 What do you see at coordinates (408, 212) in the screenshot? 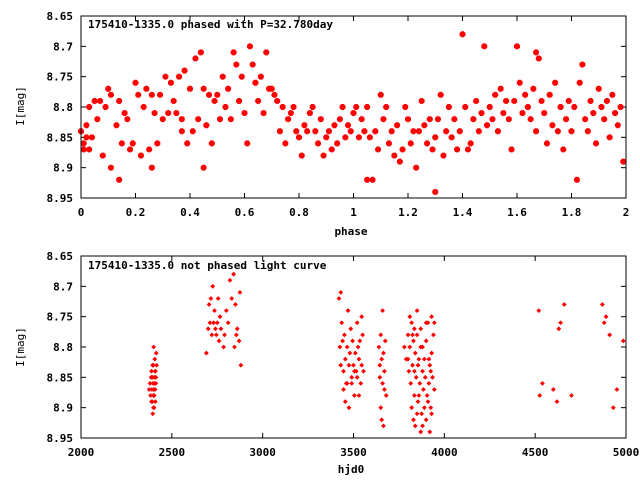
I see `phased-x-tick-label: 1.2` at bounding box center [408, 212].